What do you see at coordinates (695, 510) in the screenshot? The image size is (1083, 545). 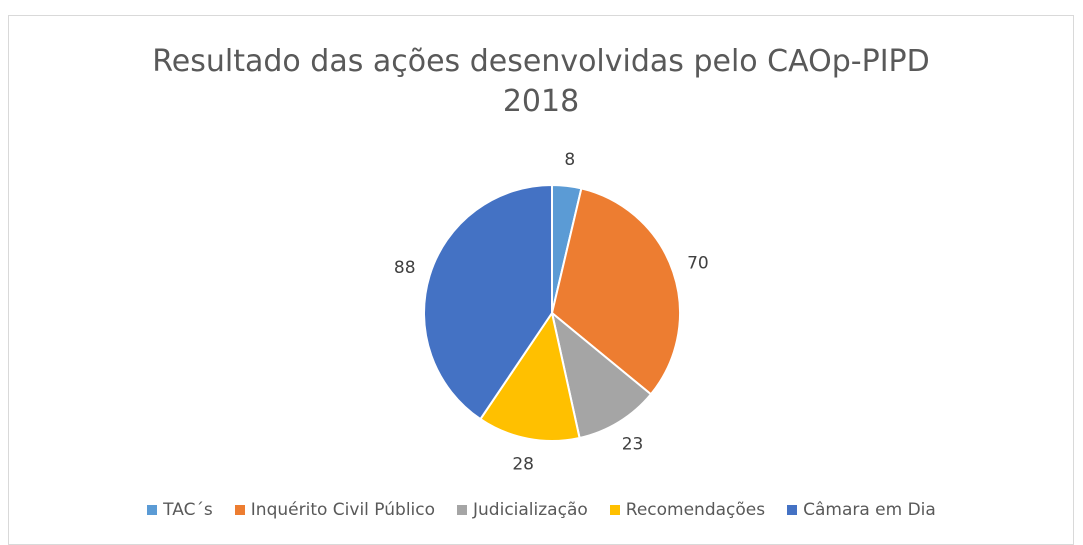 I see `legend-label: Recomendações` at bounding box center [695, 510].